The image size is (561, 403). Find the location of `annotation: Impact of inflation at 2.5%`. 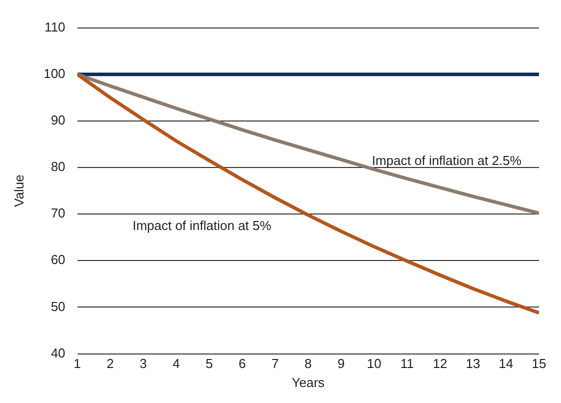

annotation: Impact of inflation at 2.5% is located at coordinates (447, 160).